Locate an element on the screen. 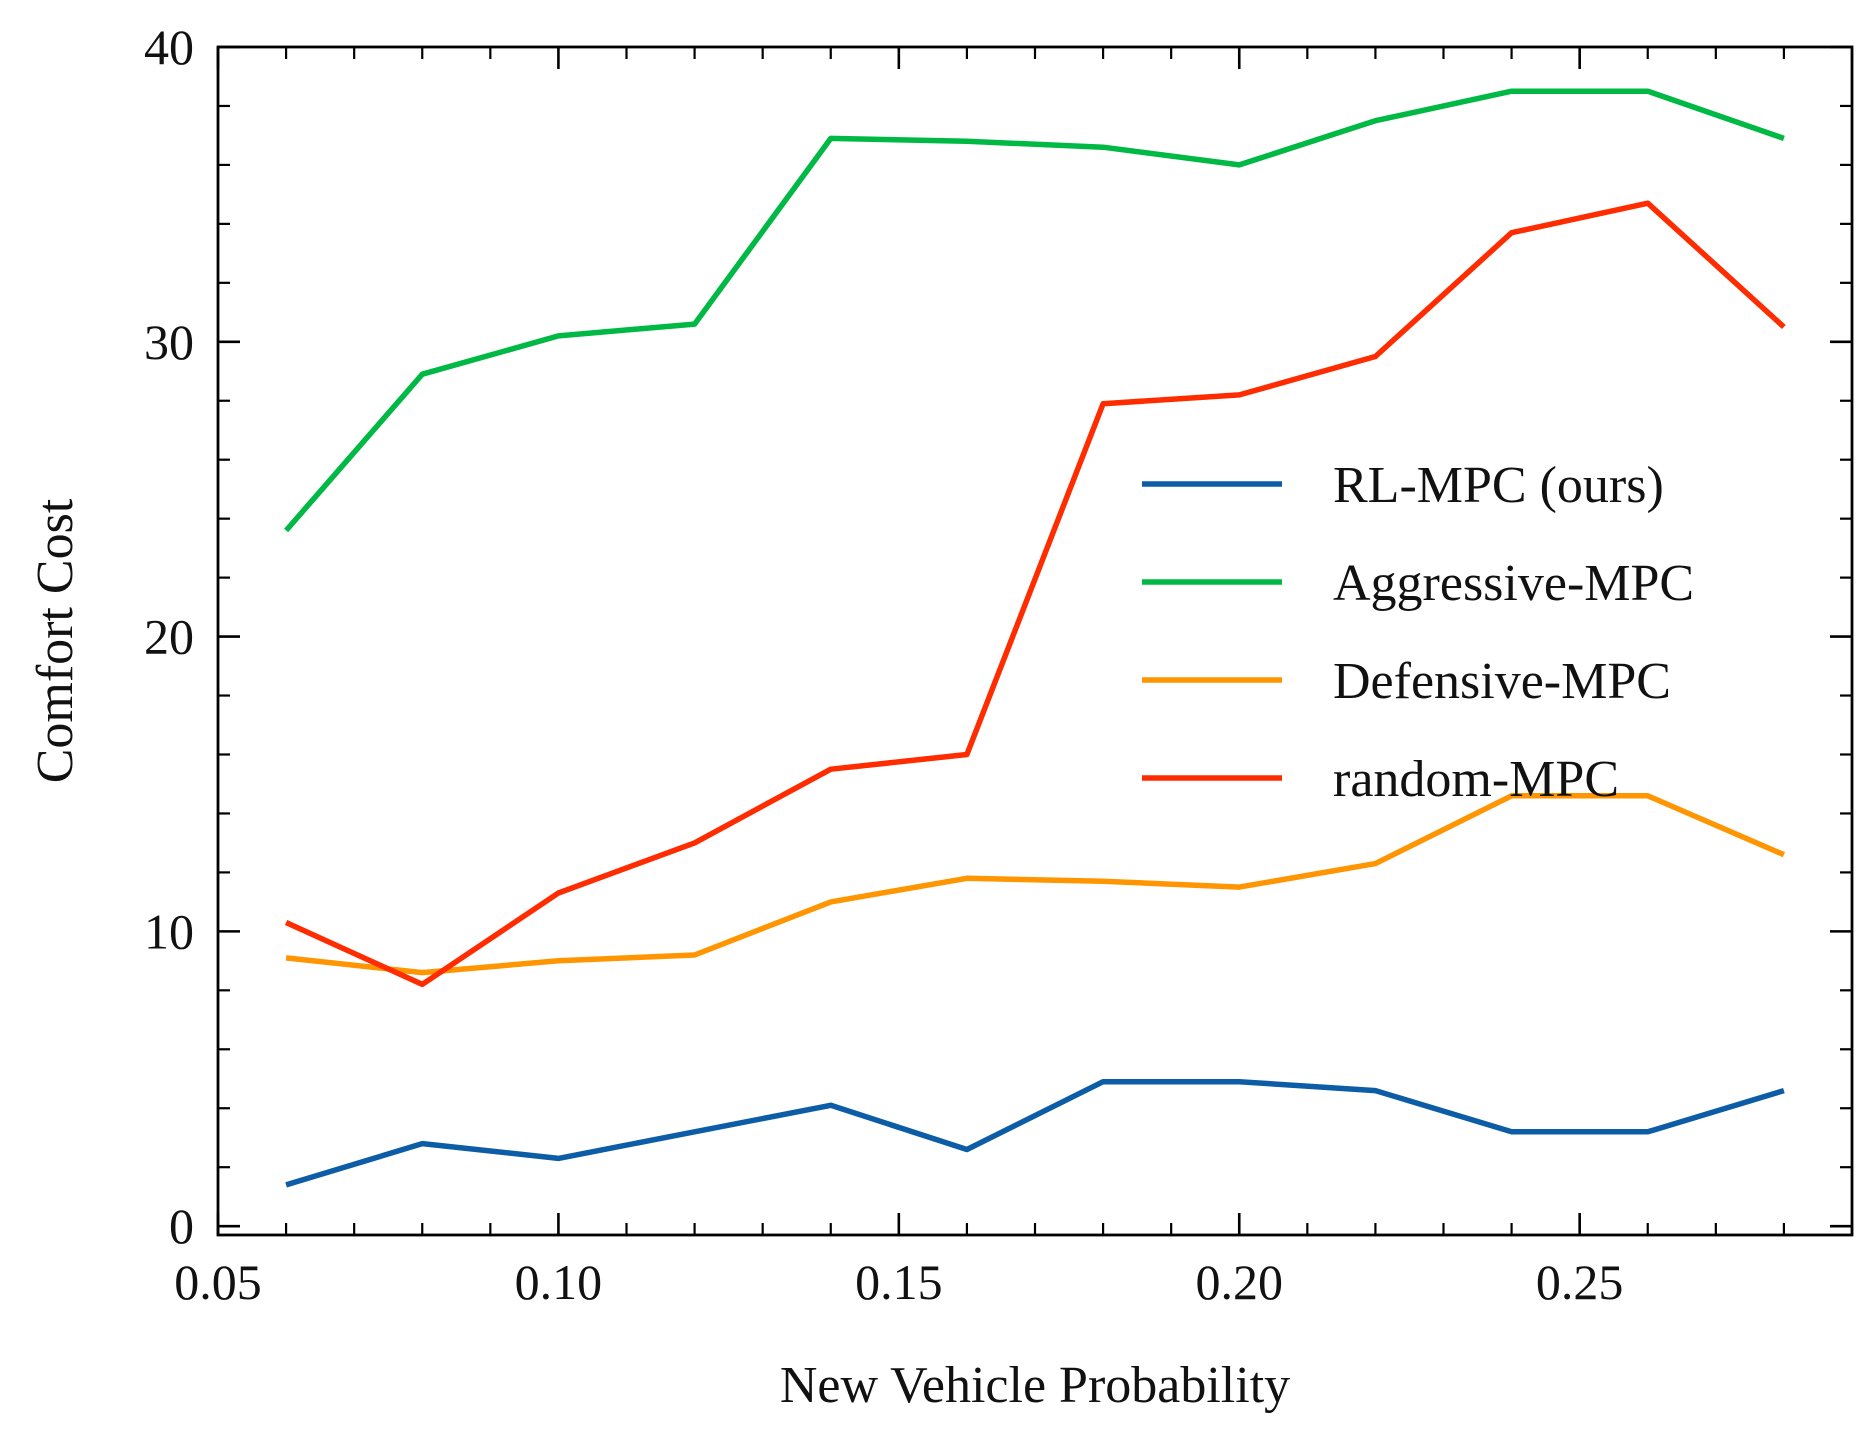 Image resolution: width=1875 pixels, height=1442 pixels. legend-label-aggressive-mpc: Aggressive-MPC is located at coordinates (1513, 583).